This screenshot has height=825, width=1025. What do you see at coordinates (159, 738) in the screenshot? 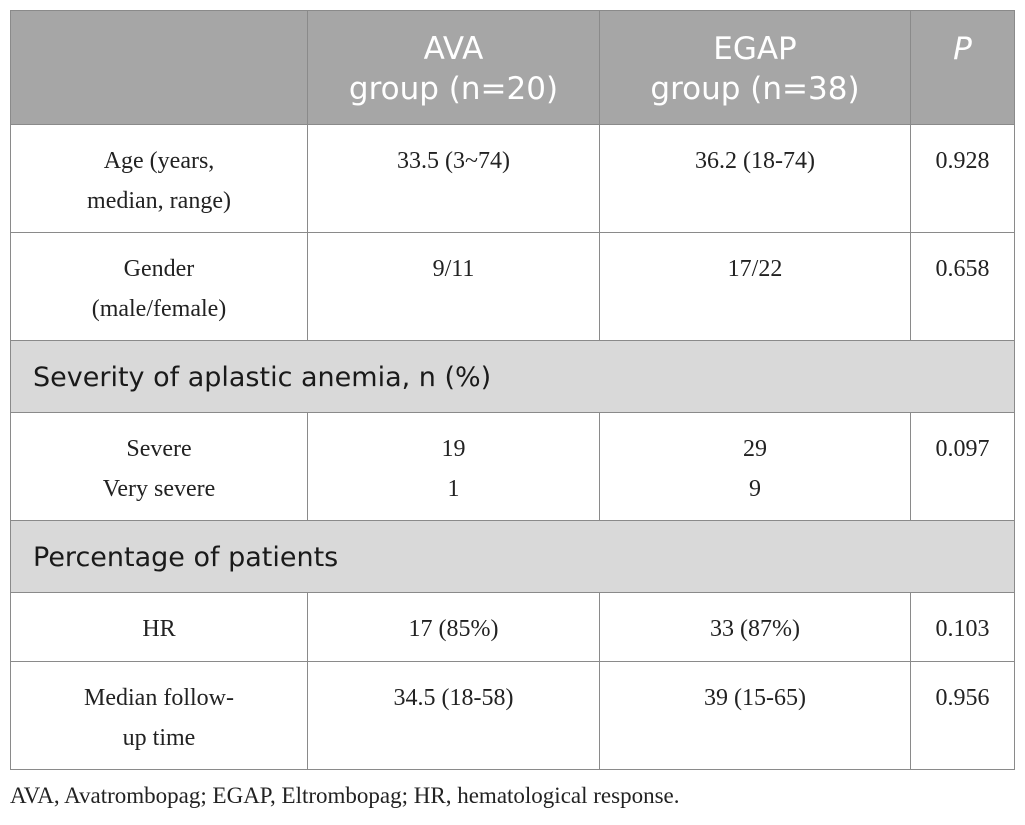
I see `row-label-followup-line2: up time` at bounding box center [159, 738].